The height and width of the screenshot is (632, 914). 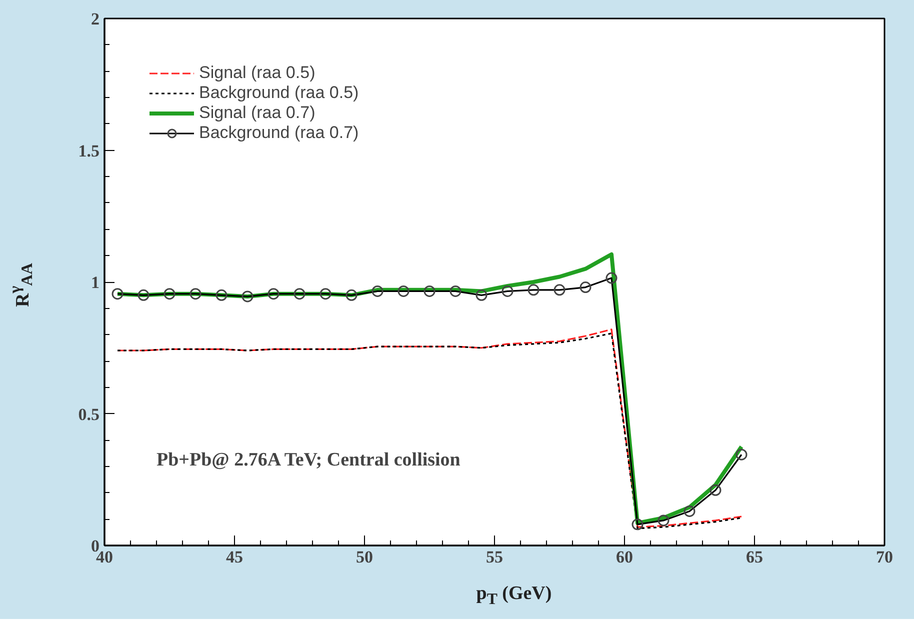 What do you see at coordinates (308, 460) in the screenshot?
I see `annotation: Pb+Pb@ 2.76A TeV; Central collision` at bounding box center [308, 460].